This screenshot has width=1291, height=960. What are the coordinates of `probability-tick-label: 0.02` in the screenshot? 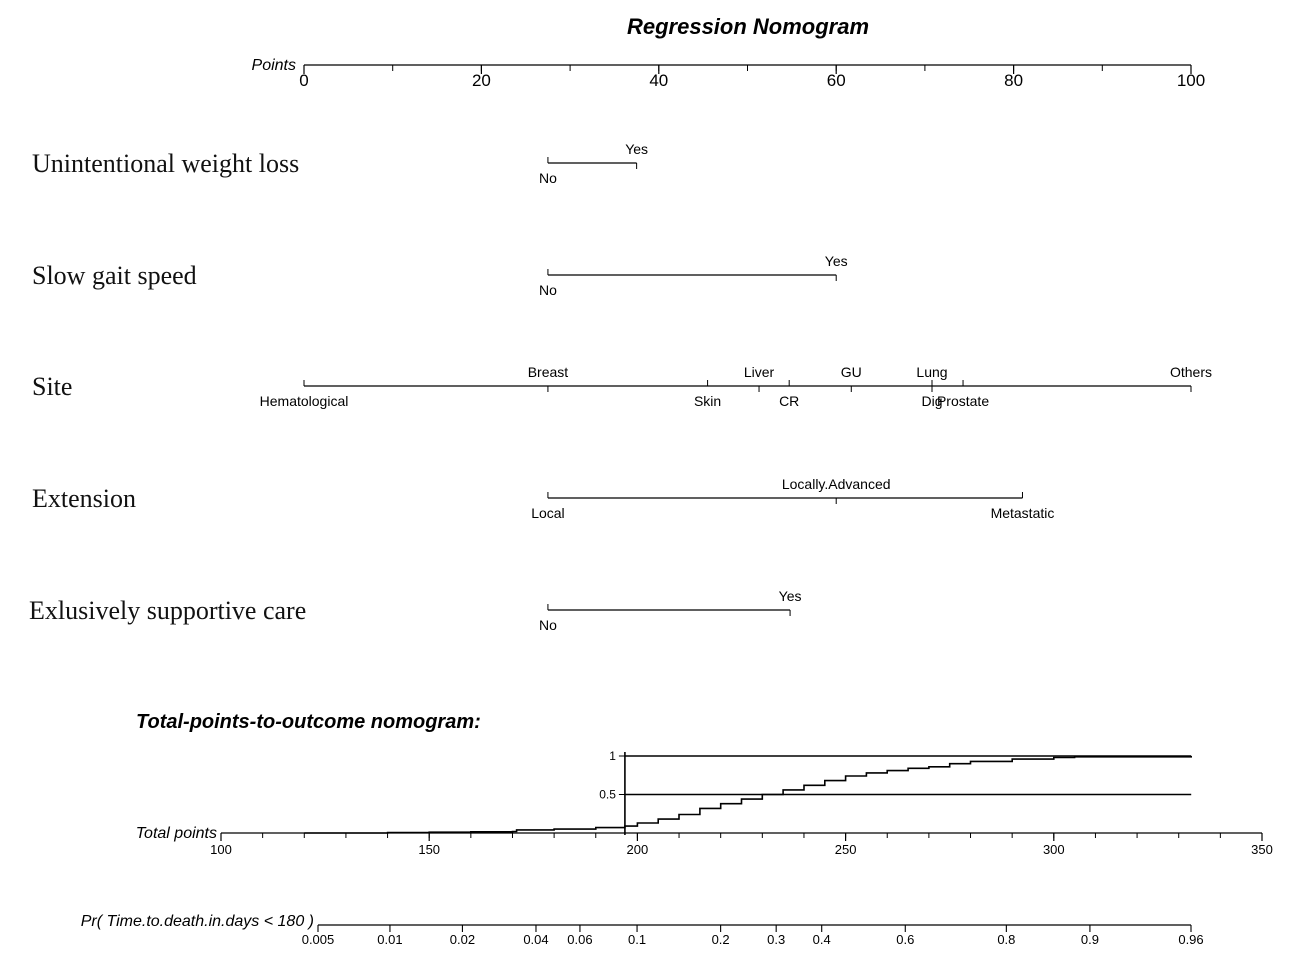 It's located at (462, 939).